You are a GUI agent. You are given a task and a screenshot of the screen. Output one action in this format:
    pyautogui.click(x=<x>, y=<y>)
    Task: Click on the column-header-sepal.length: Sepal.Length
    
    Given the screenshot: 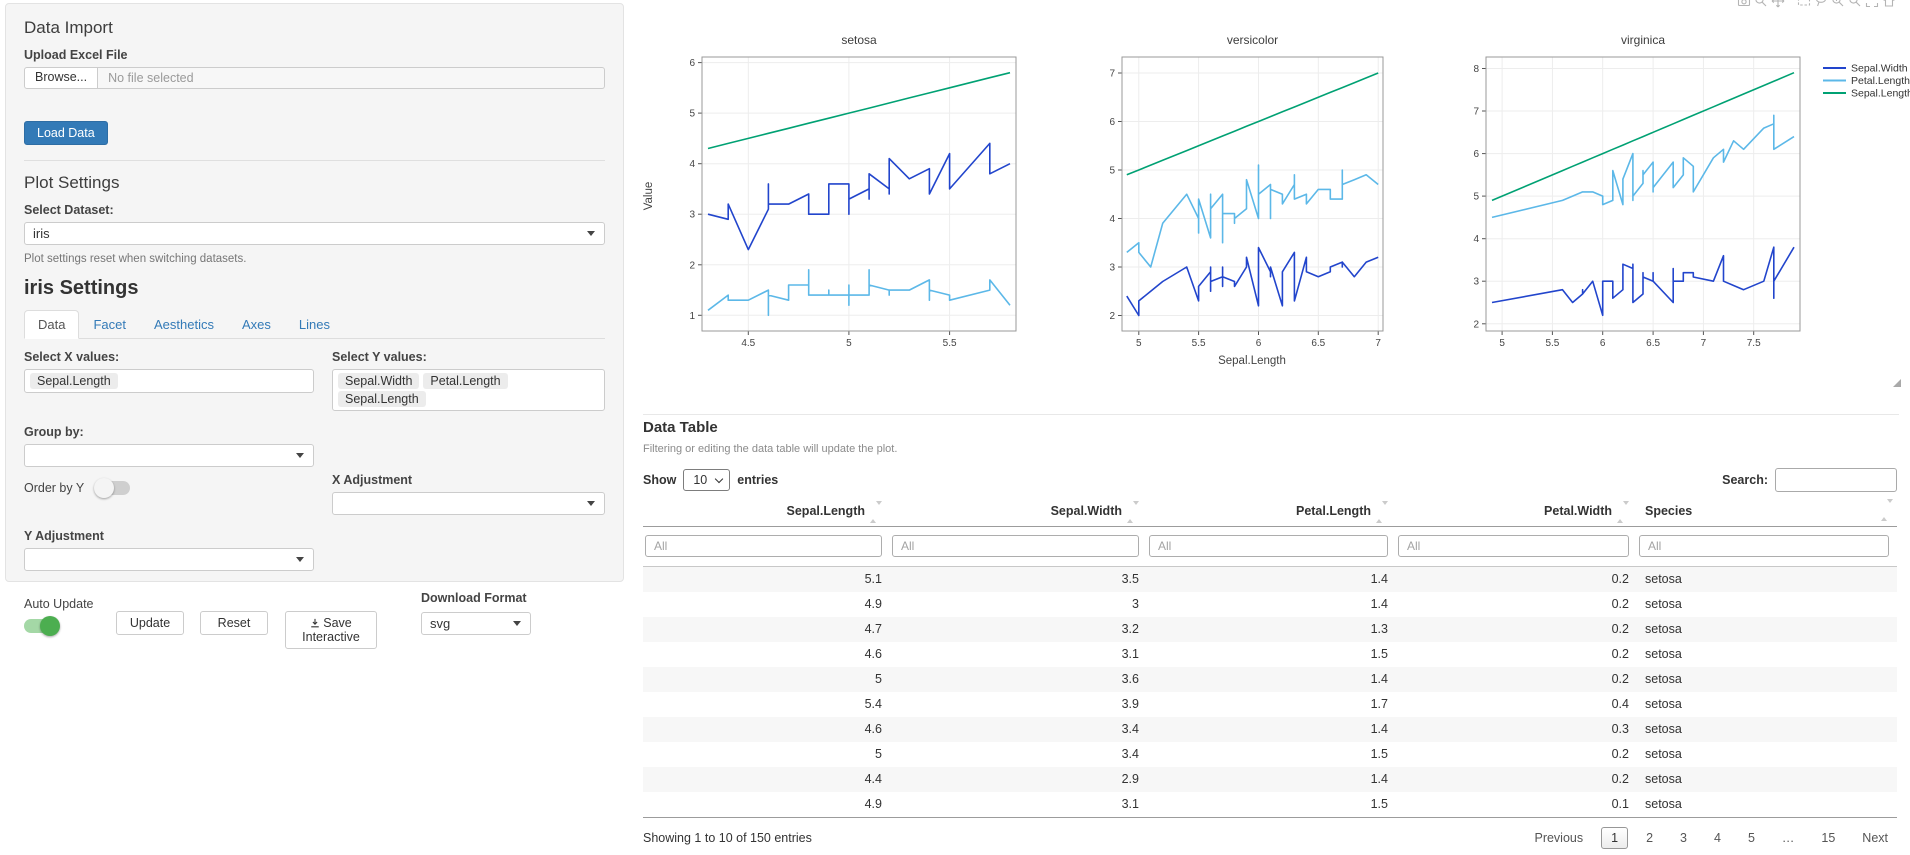 What is the action you would take?
    pyautogui.click(x=766, y=513)
    